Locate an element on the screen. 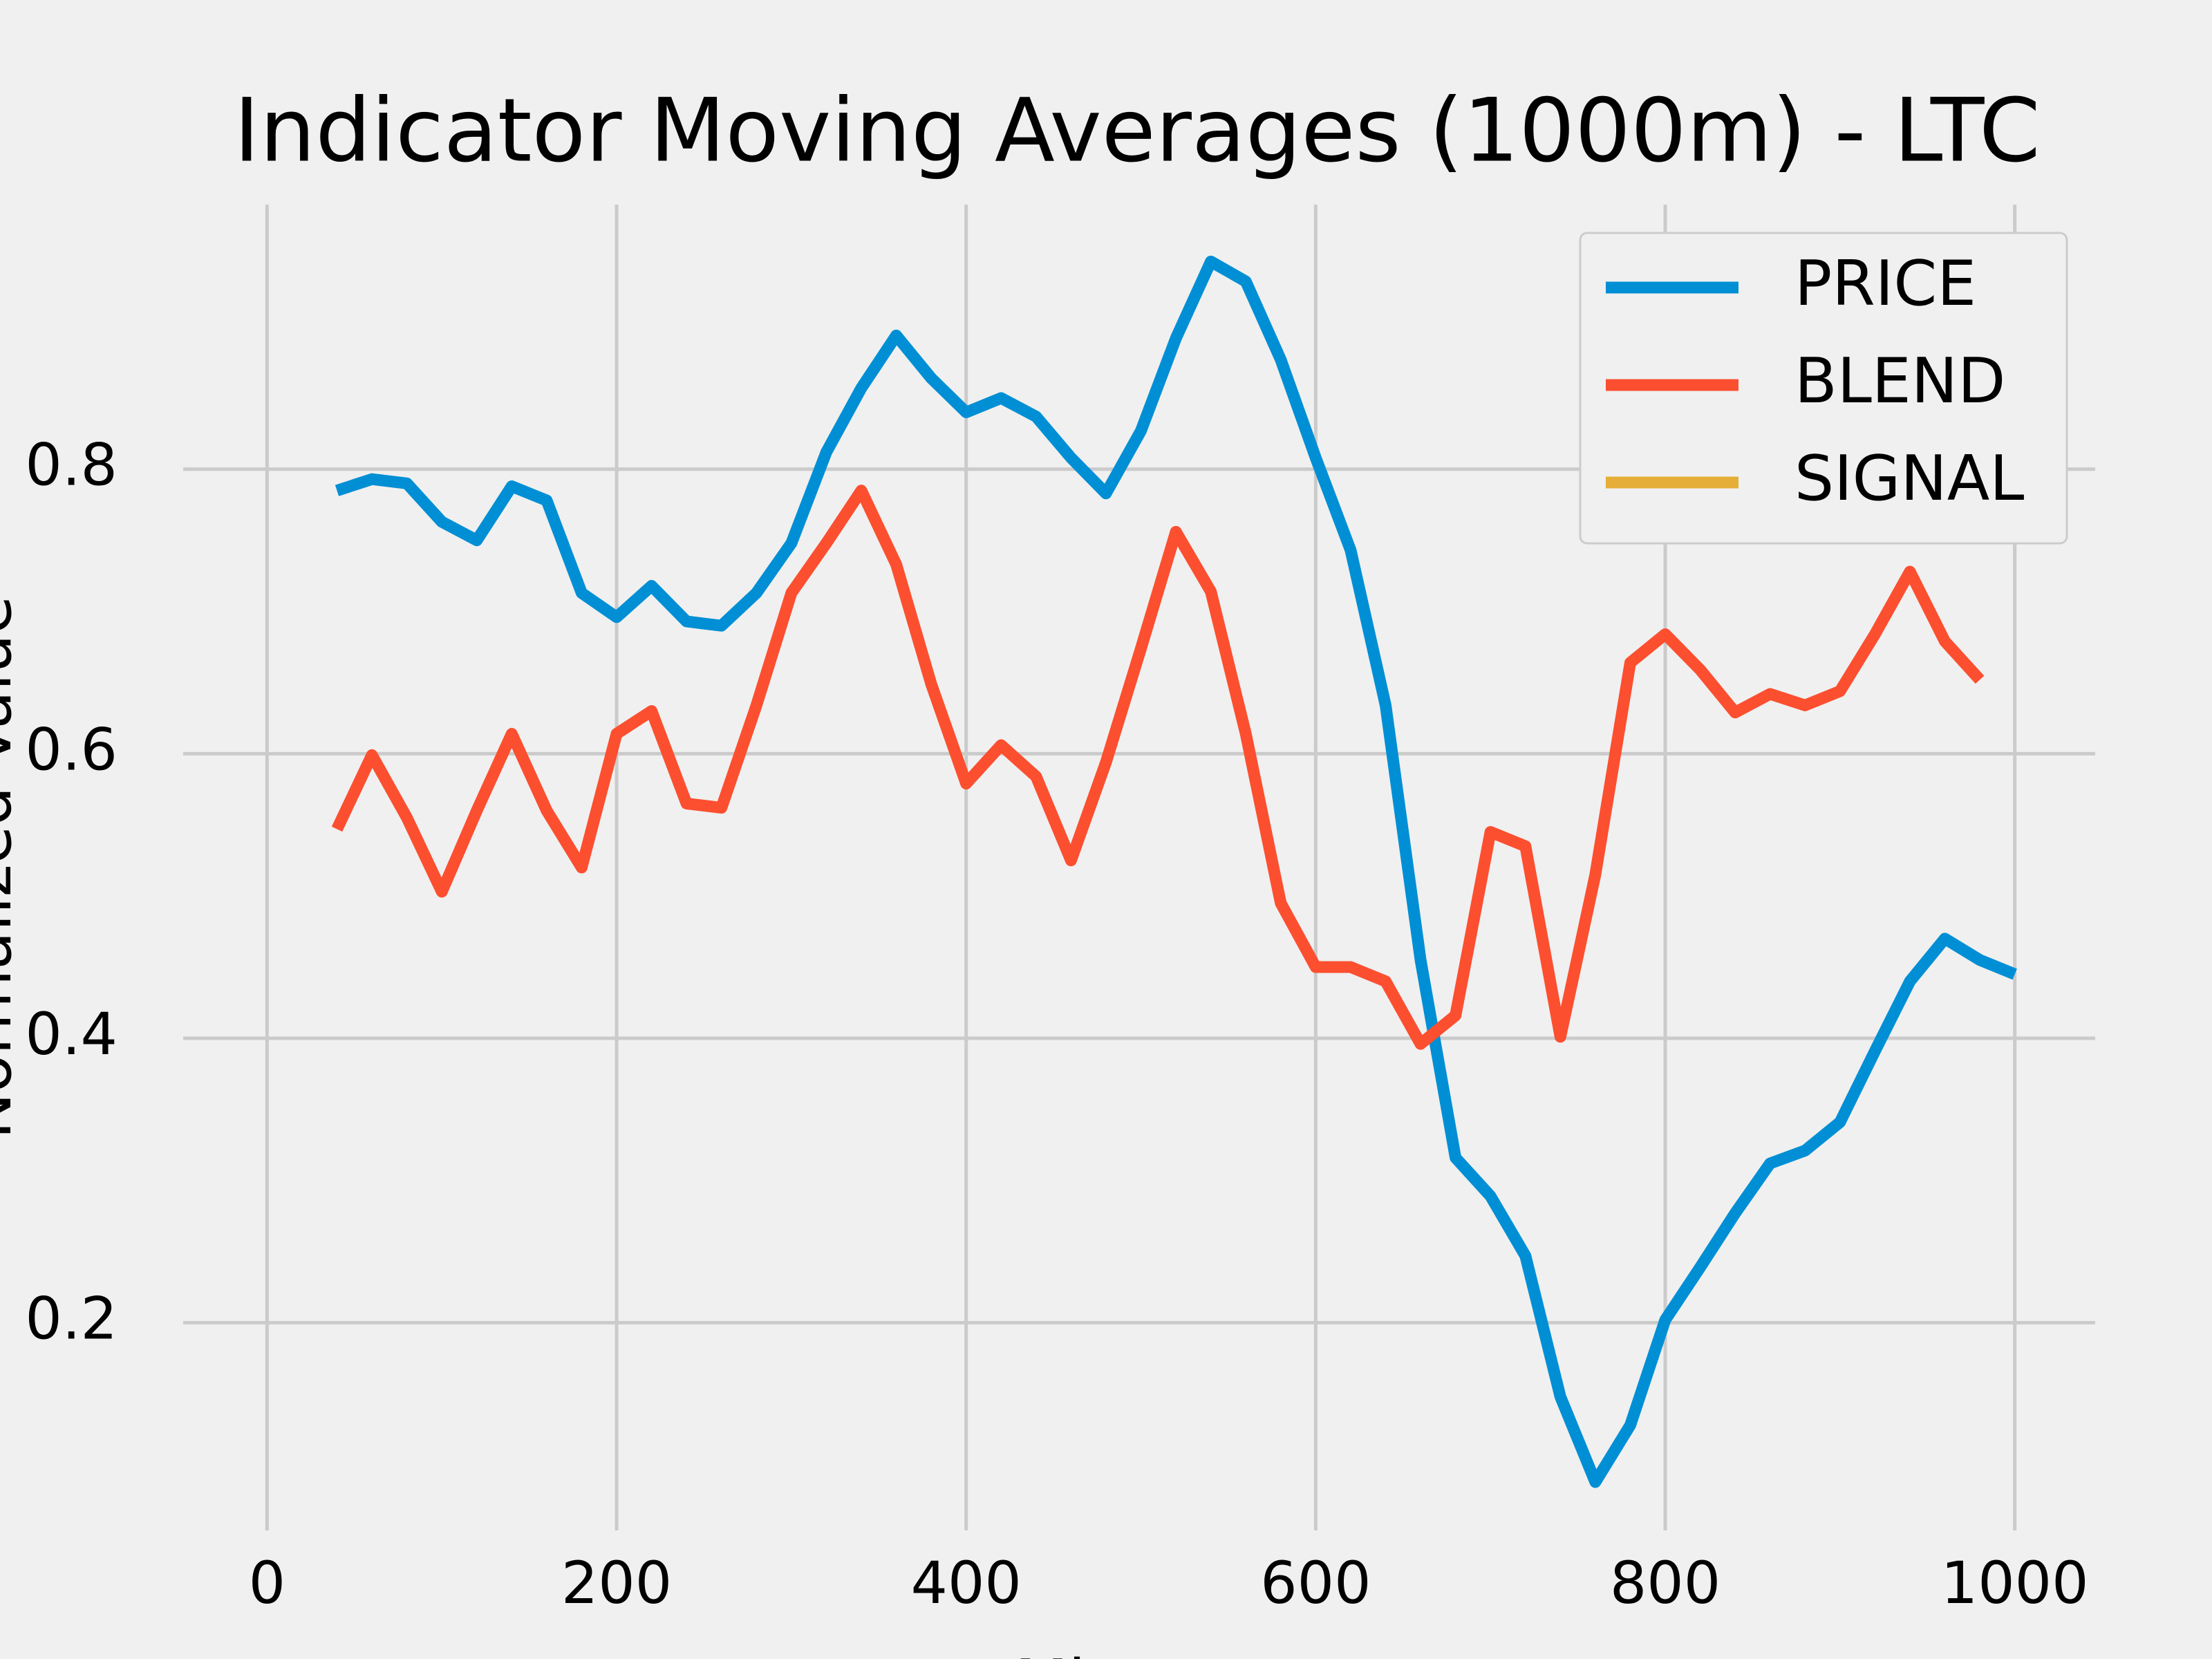  y-axis-label: Normalized Value is located at coordinates (13, 868).